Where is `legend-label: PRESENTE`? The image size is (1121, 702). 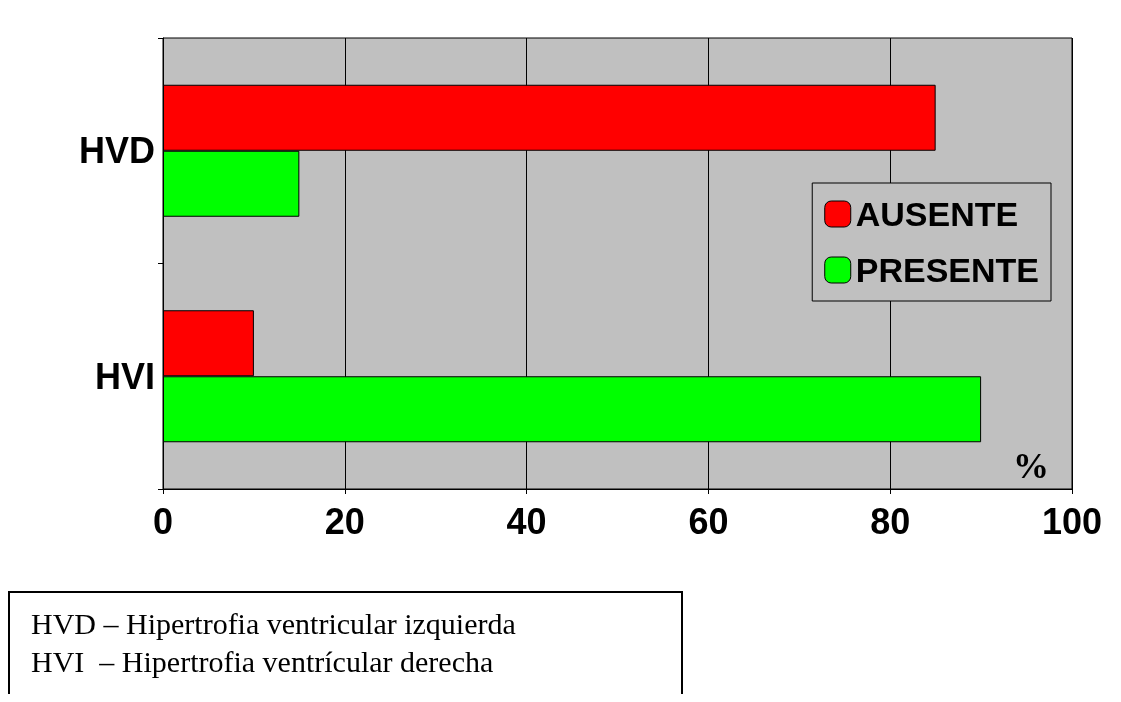 legend-label: PRESENTE is located at coordinates (947, 270).